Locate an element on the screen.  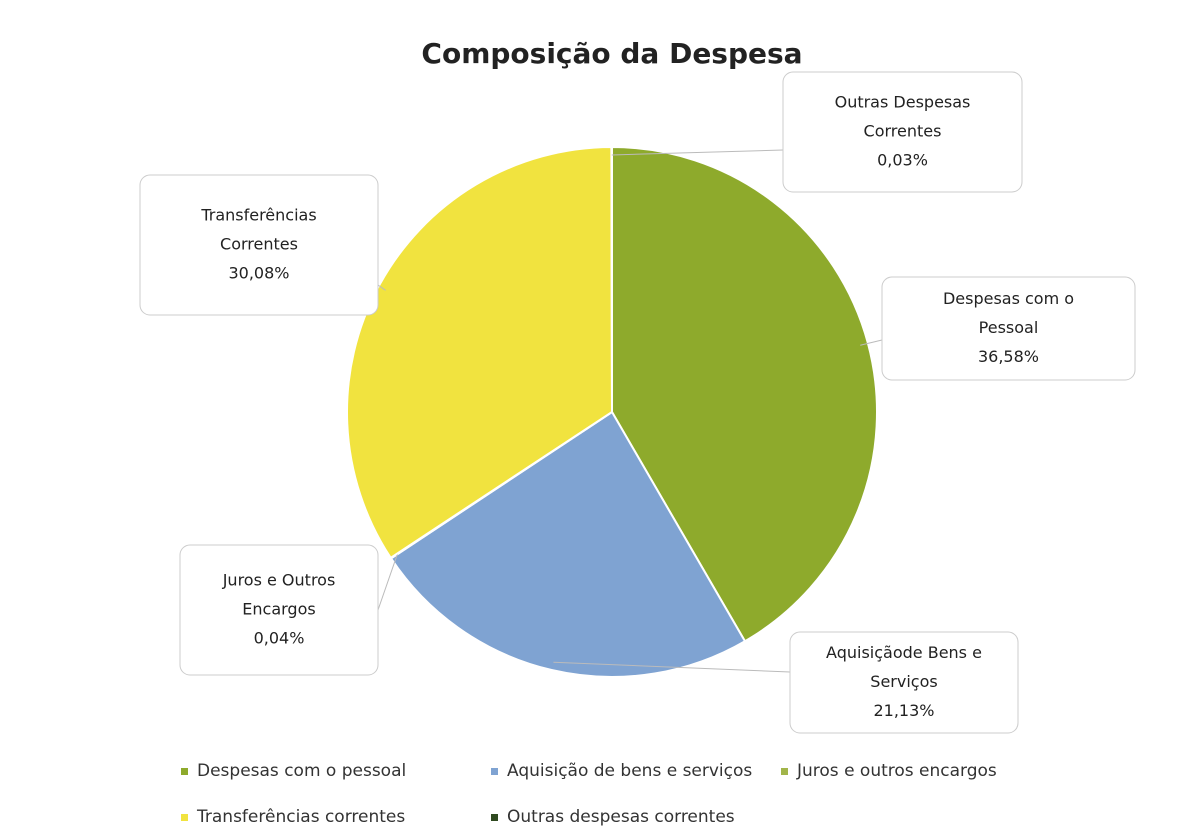
data-label-name: Despesas com o is located at coordinates (1008, 298).